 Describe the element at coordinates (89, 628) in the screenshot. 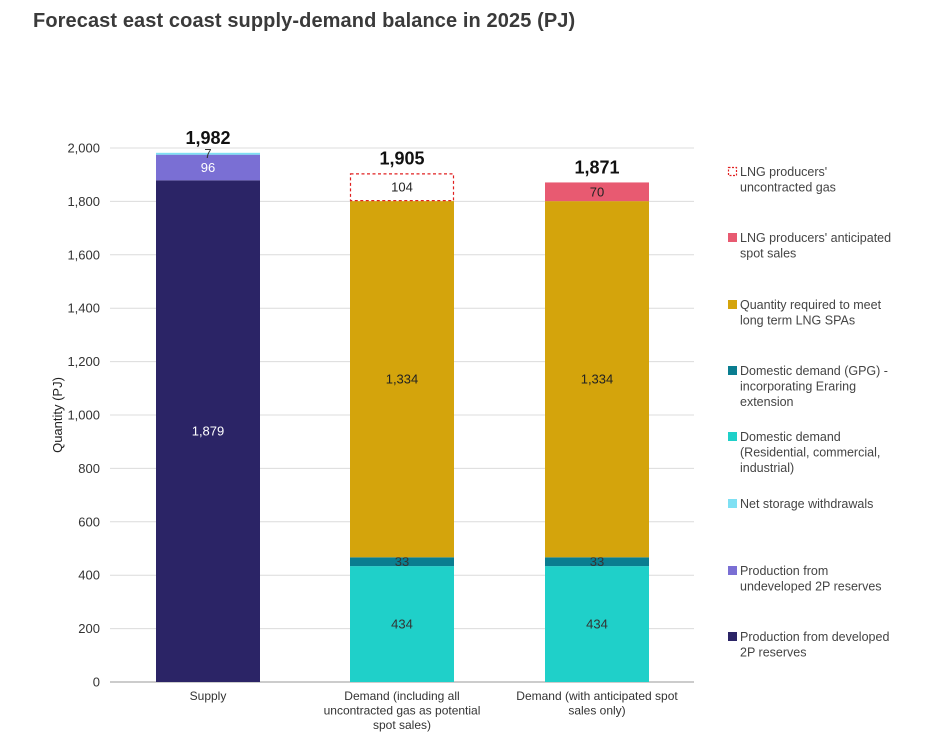

I see `y-tick-label: 200` at that location.